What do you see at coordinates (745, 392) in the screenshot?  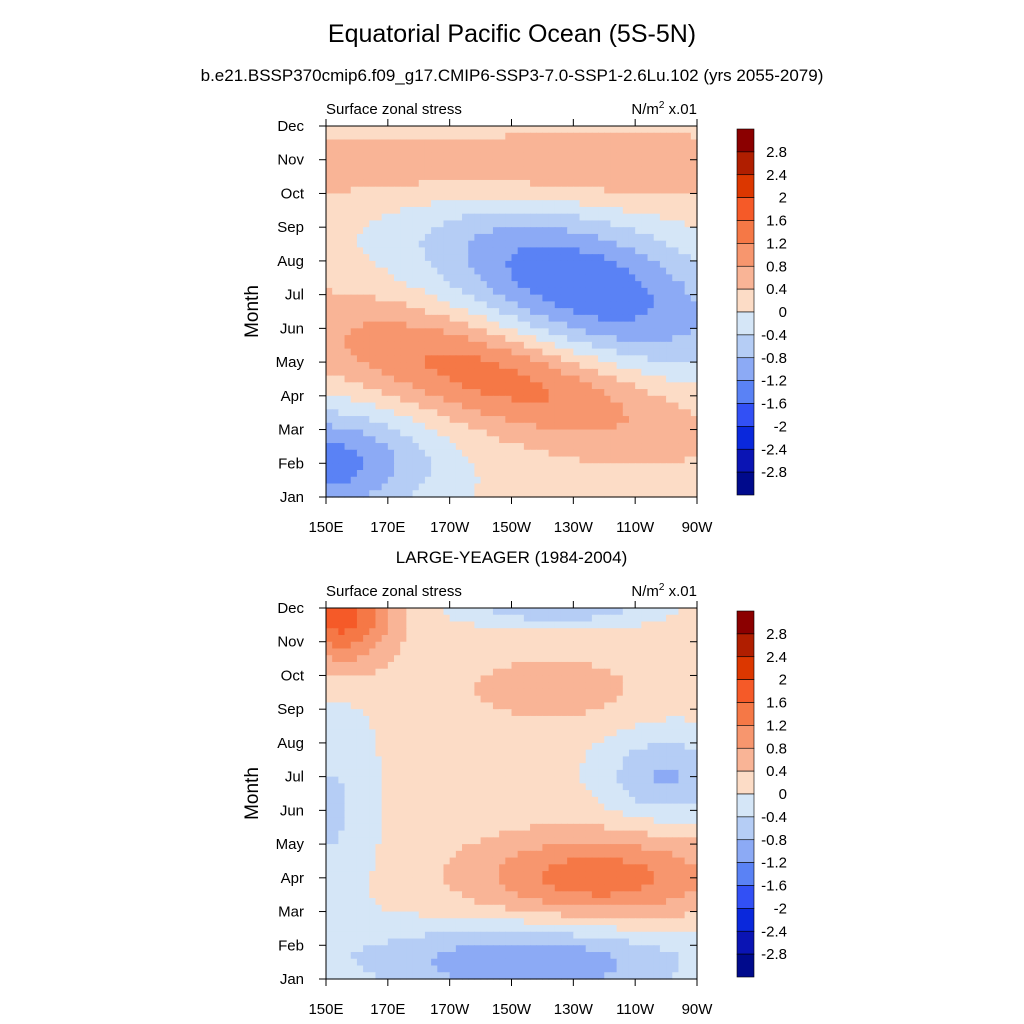 I see `colorbar-swatch` at bounding box center [745, 392].